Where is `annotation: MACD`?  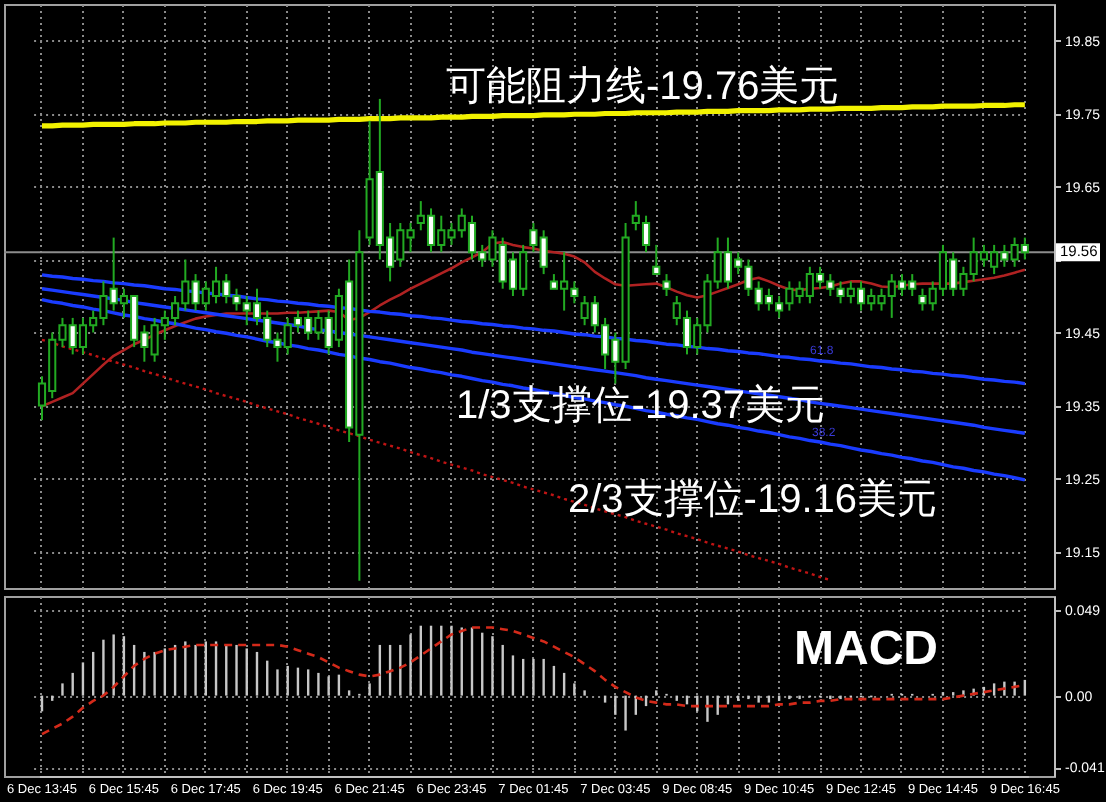
annotation: MACD is located at coordinates (866, 649).